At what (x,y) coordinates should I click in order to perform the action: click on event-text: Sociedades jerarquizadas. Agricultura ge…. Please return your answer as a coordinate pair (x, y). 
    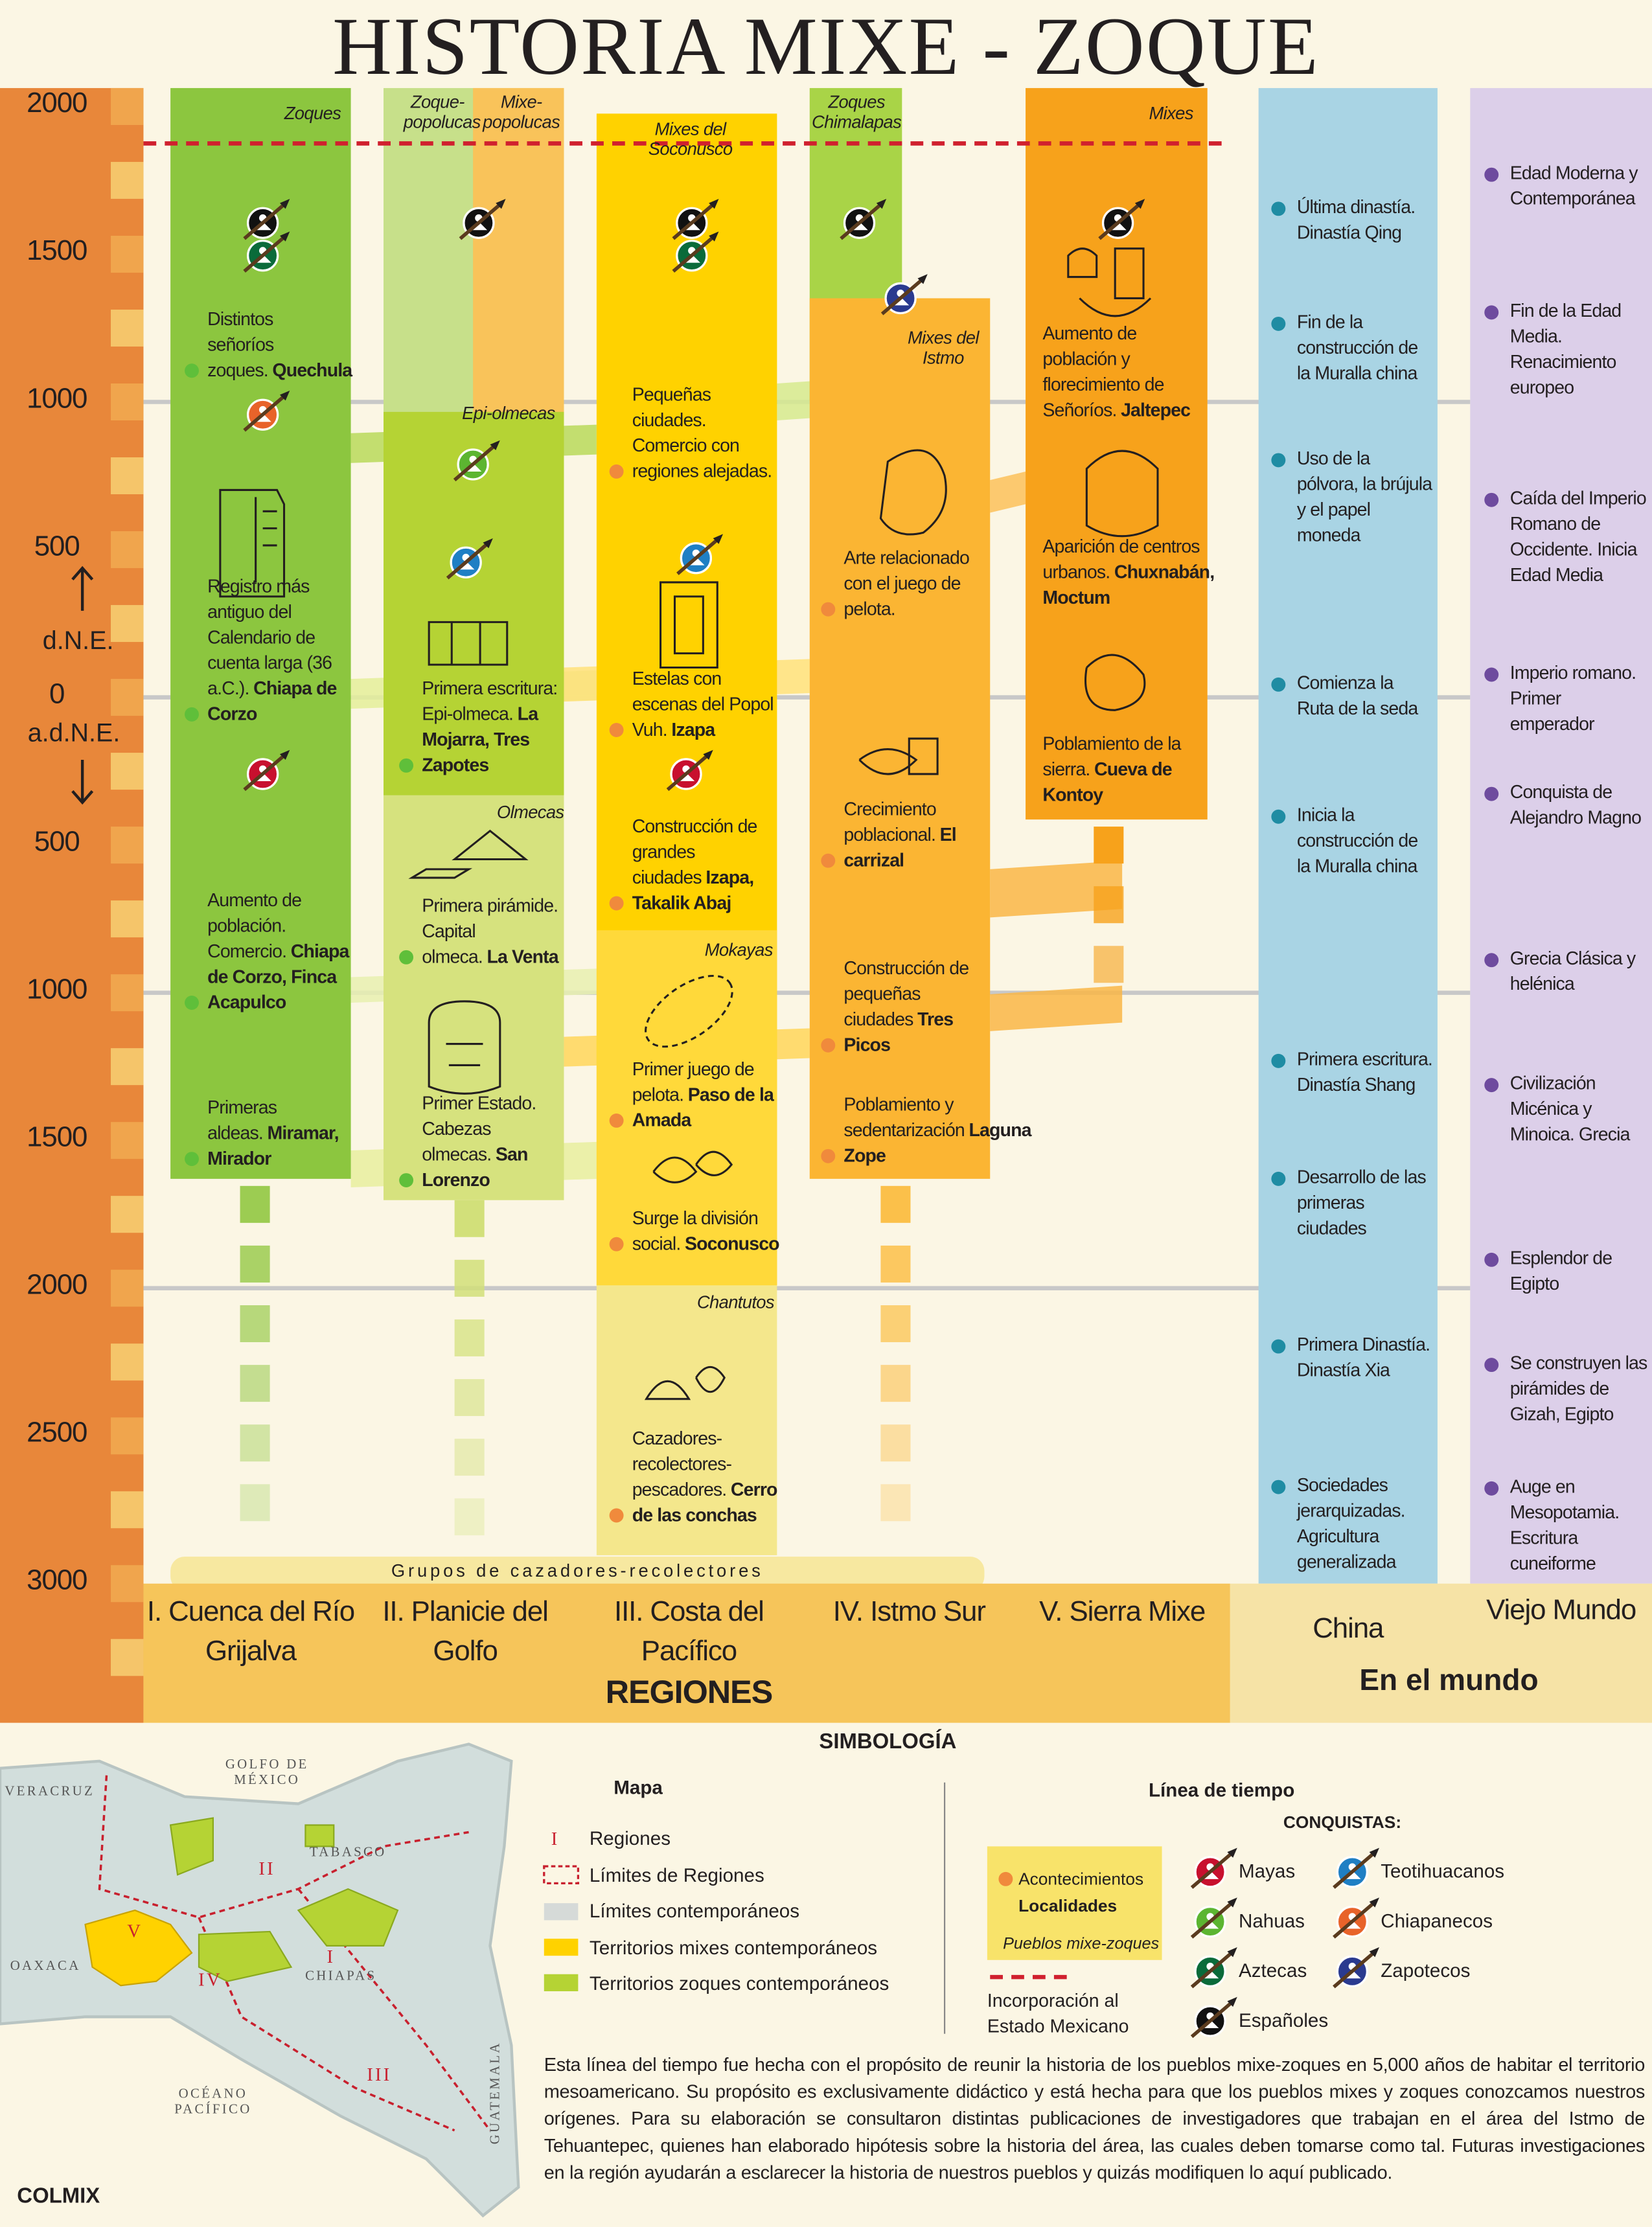
    Looking at the image, I should click on (1351, 1524).